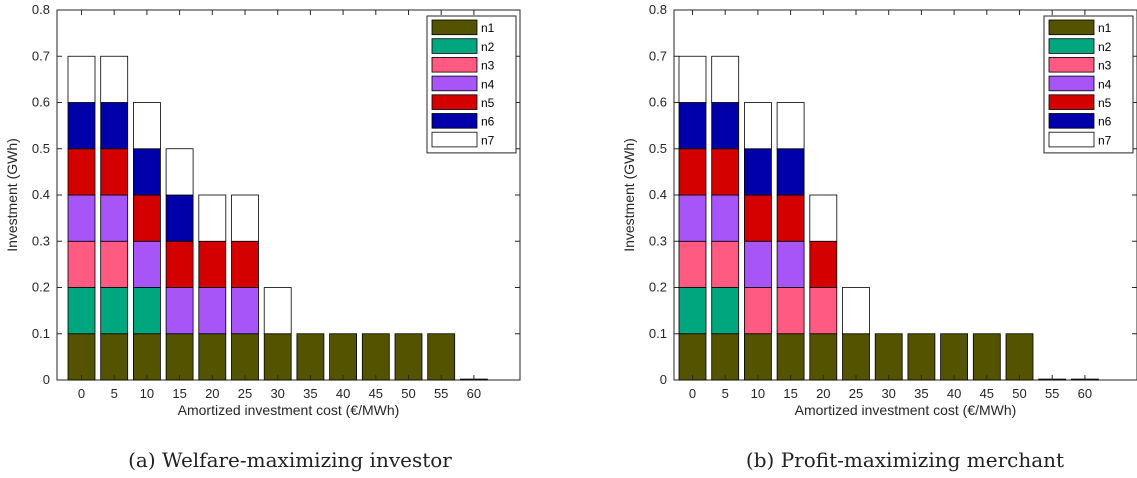 Image resolution: width=1137 pixels, height=478 pixels. What do you see at coordinates (692, 311) in the screenshot?
I see `bar-n2-x0` at bounding box center [692, 311].